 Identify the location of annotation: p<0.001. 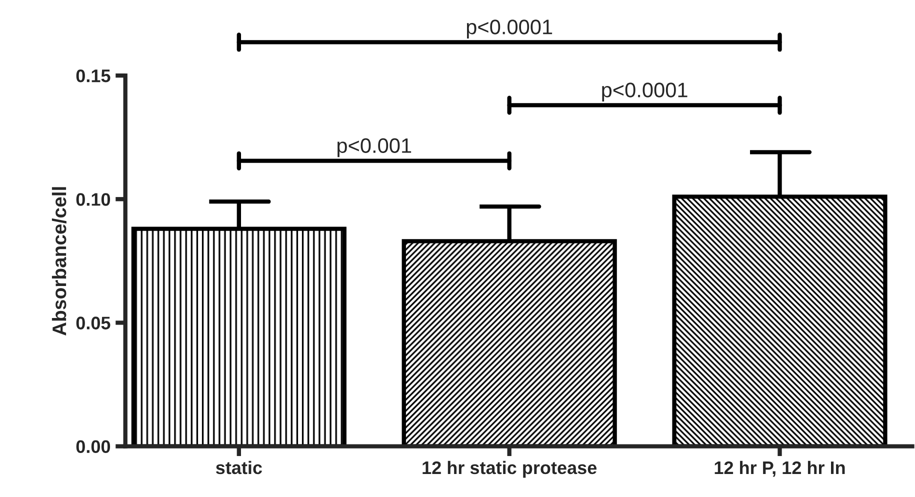
(375, 148).